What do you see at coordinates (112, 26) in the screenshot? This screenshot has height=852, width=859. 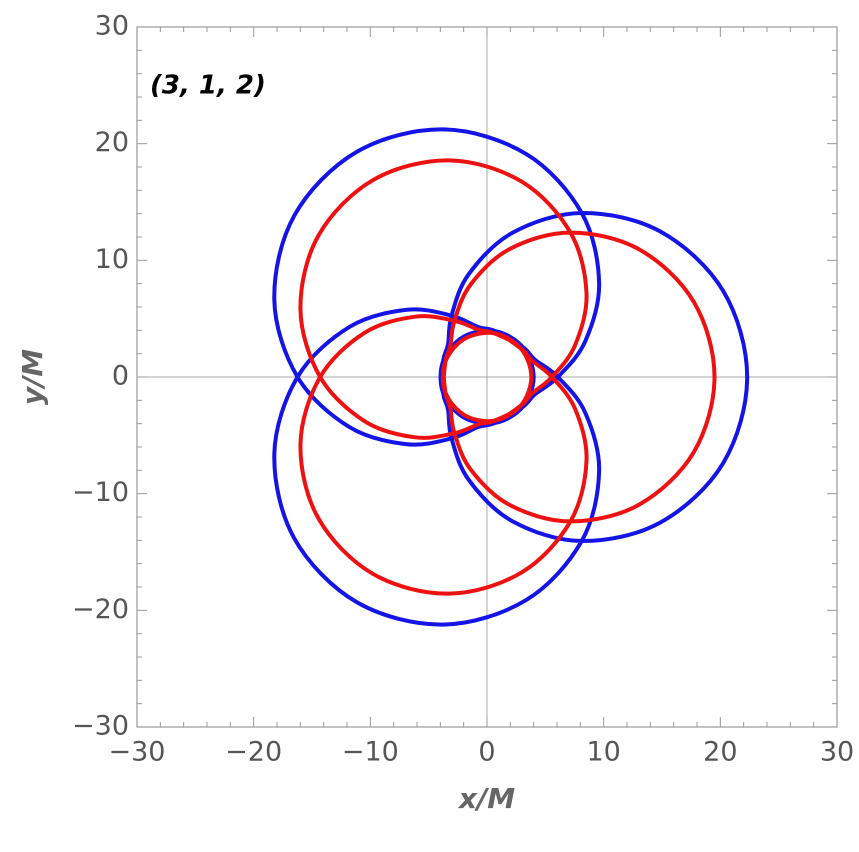 I see `y-tick-label: 30` at bounding box center [112, 26].